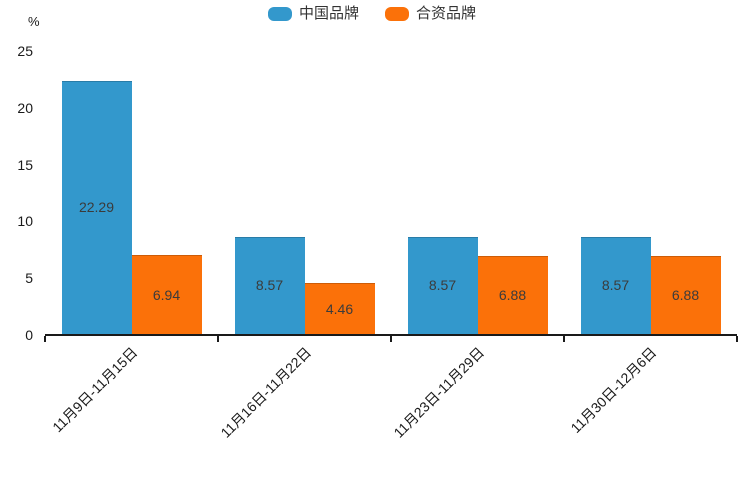 The width and height of the screenshot is (744, 496). Describe the element at coordinates (34, 21) in the screenshot. I see `y-axis-unit-label: %` at that location.